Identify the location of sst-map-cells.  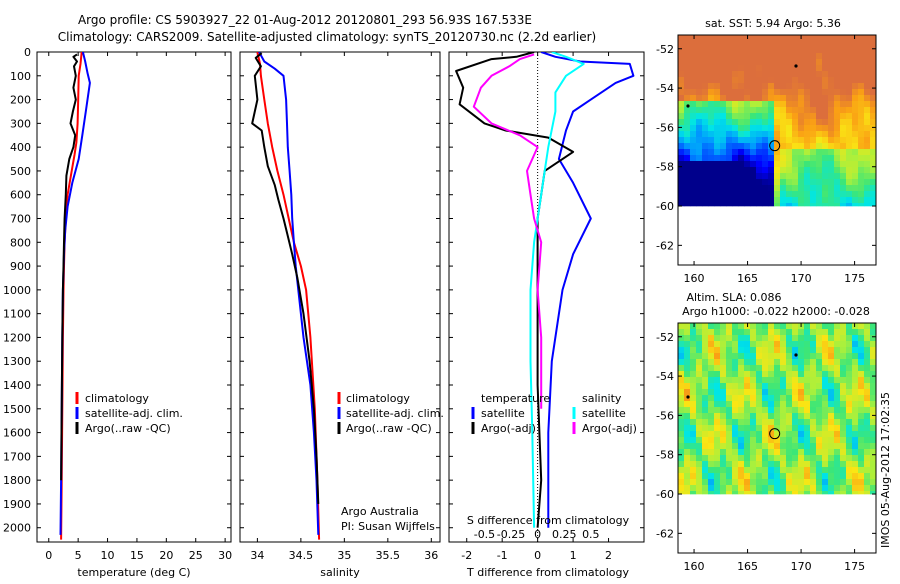
(777, 121).